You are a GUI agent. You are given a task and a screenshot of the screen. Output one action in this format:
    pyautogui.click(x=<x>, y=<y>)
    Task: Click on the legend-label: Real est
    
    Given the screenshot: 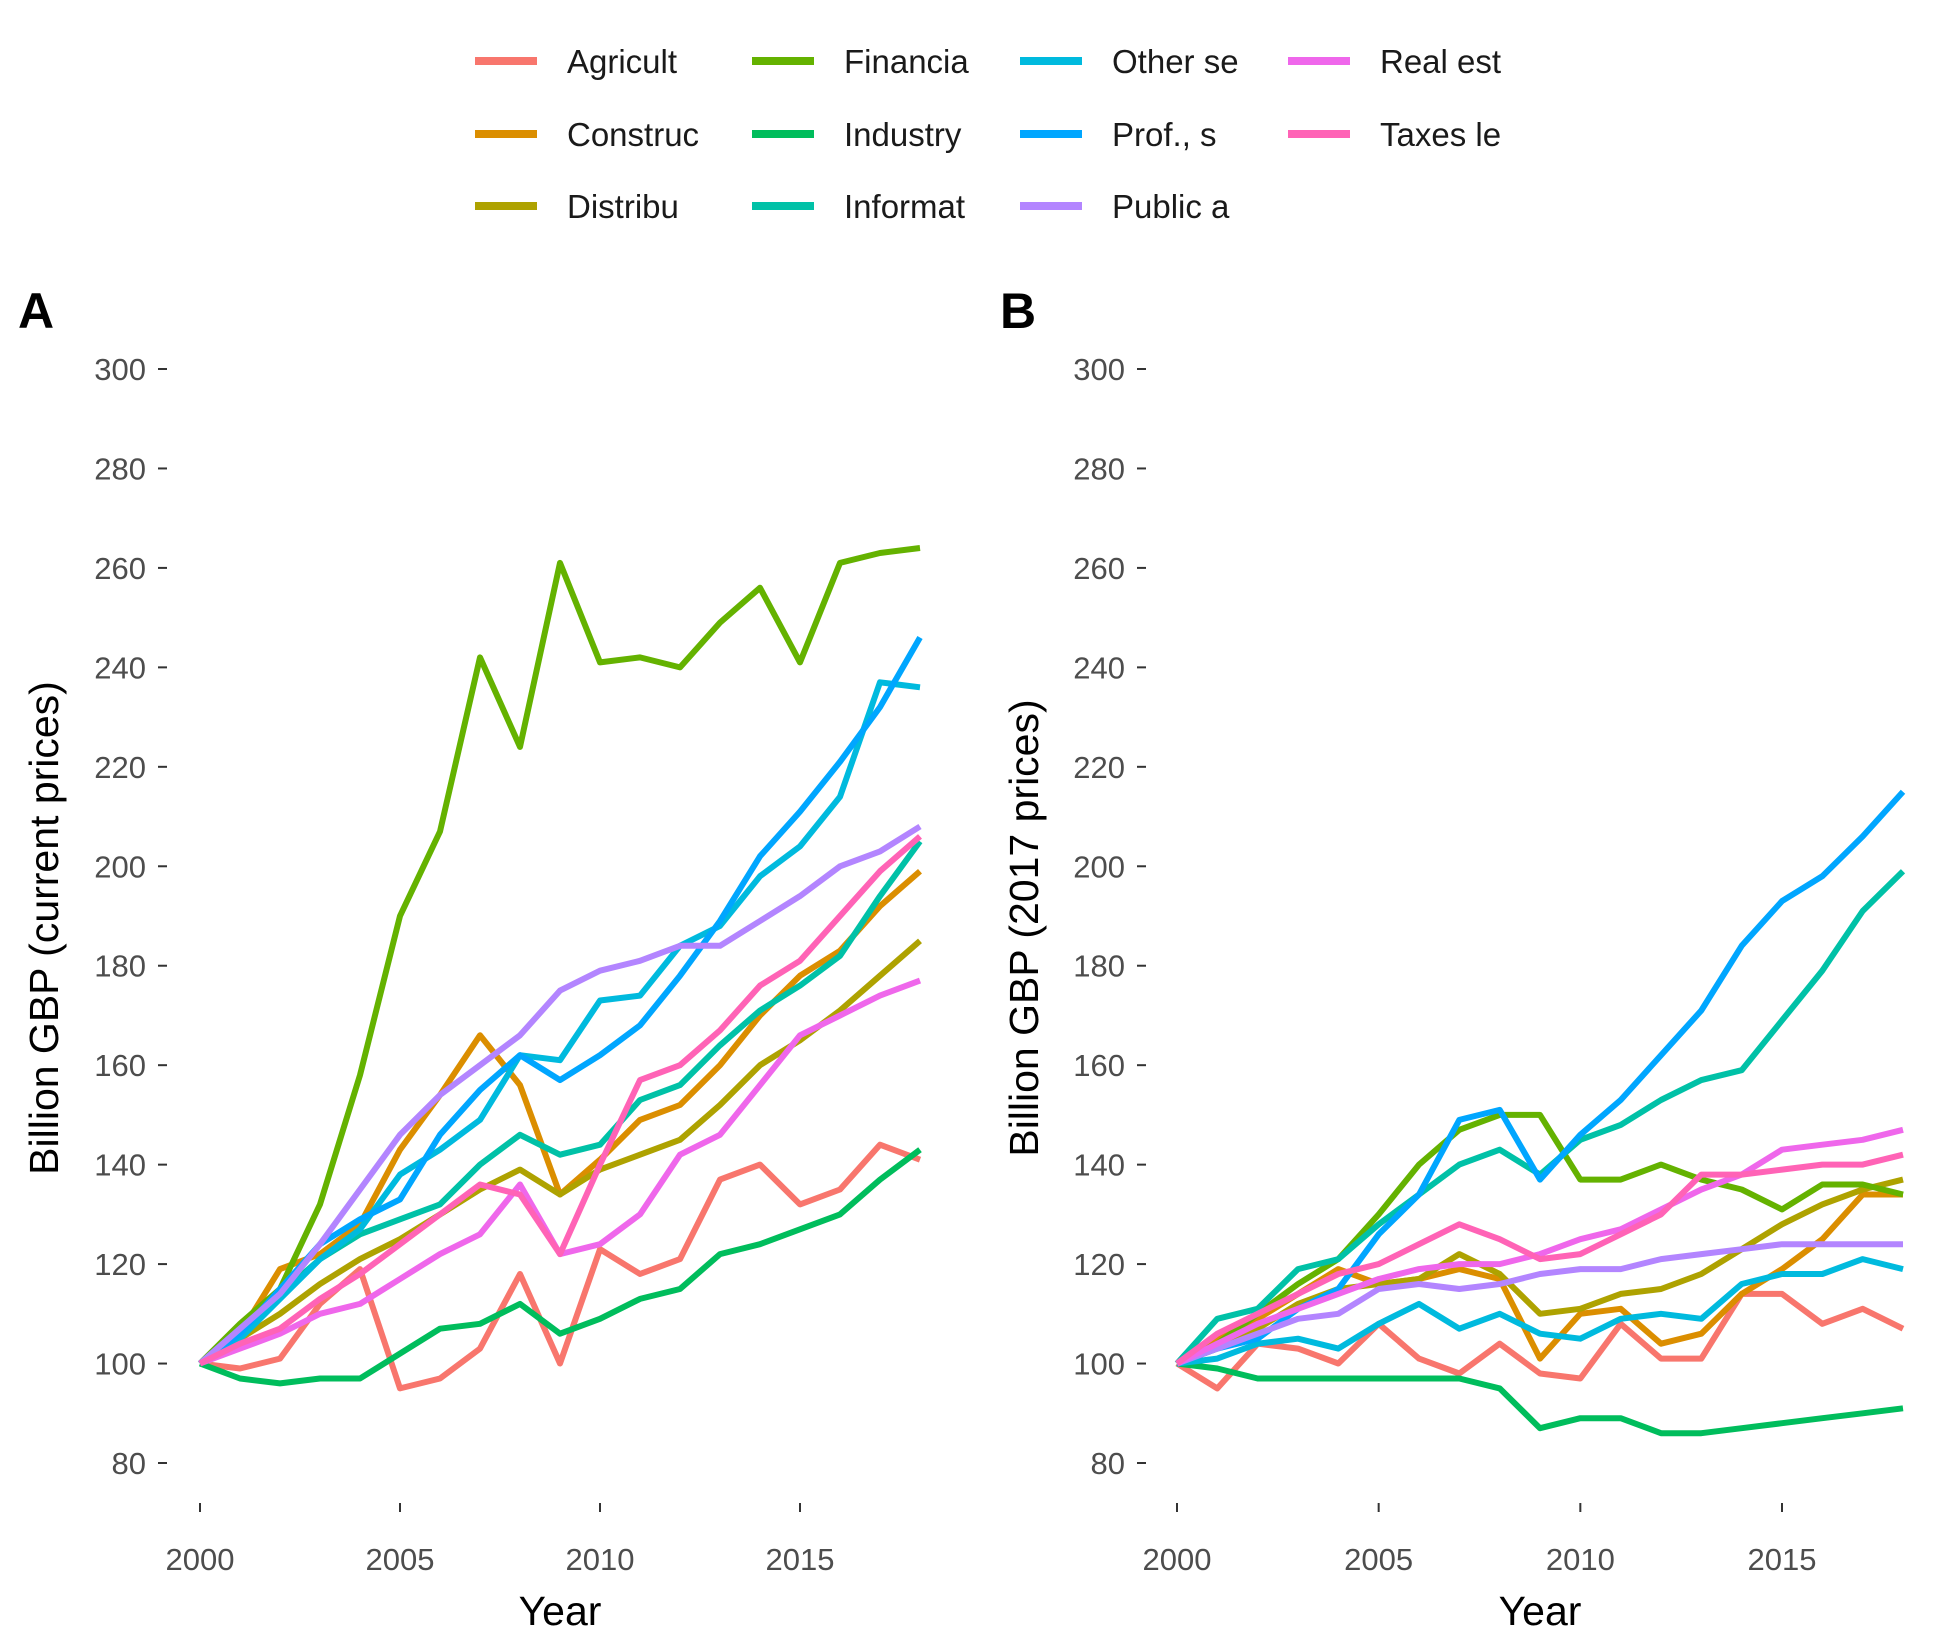 What is the action you would take?
    pyautogui.click(x=1440, y=61)
    